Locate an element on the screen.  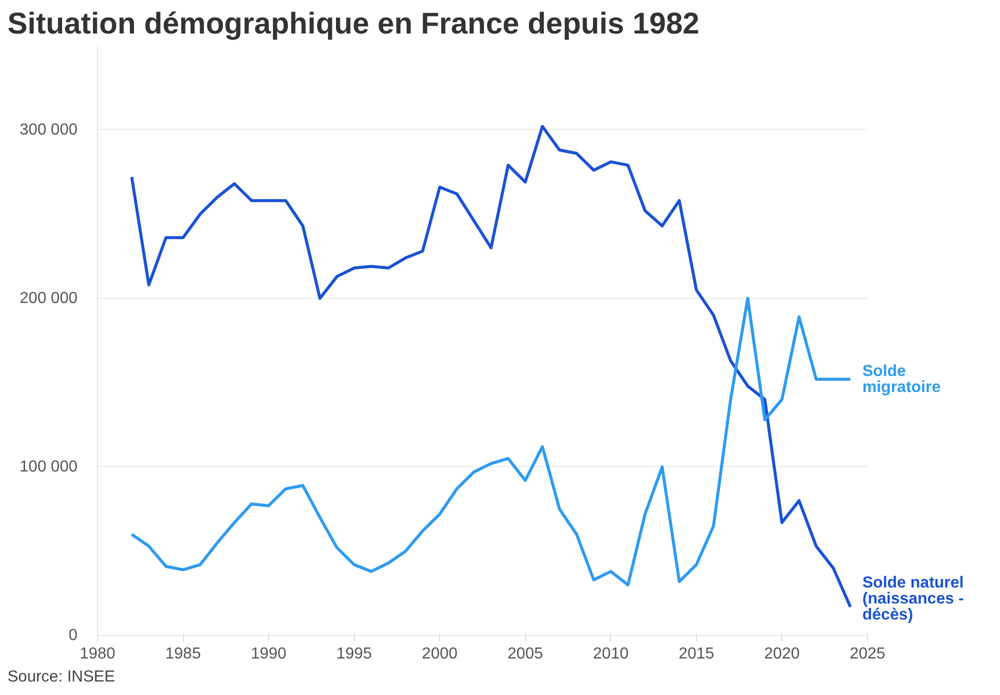
x-tick-label: 1990 is located at coordinates (268, 654).